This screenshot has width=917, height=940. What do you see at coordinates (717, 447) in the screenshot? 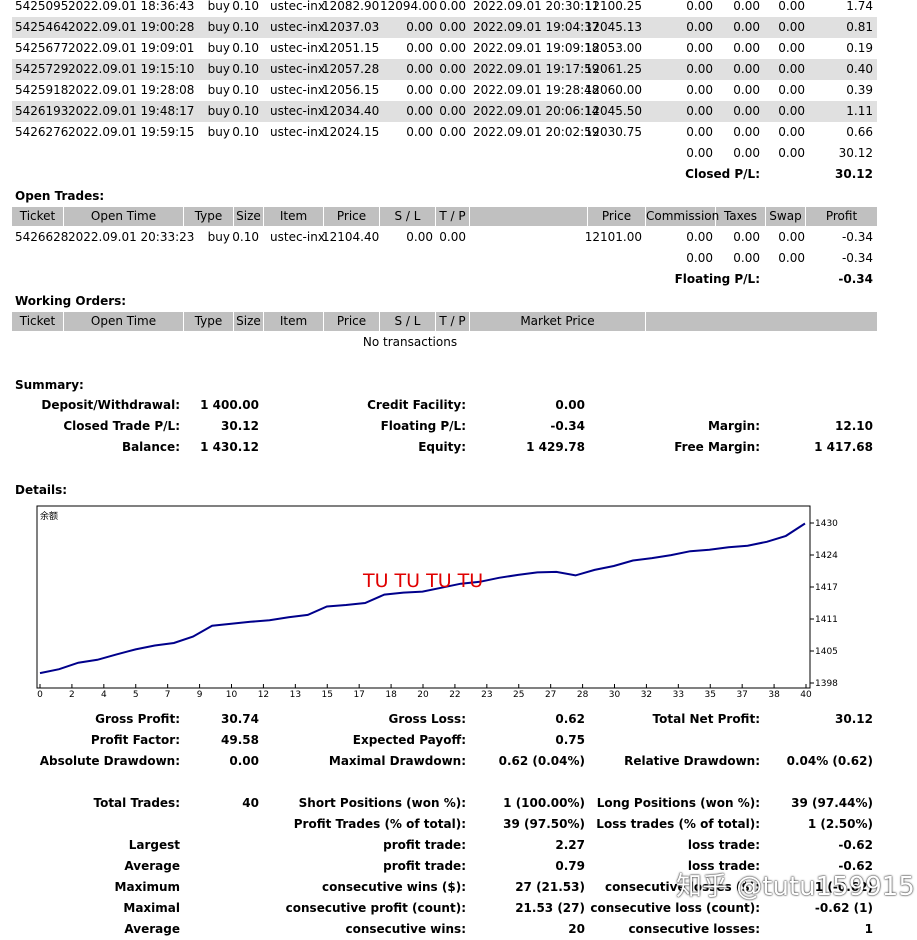
I see `free-margin-label: Free Margin:` at bounding box center [717, 447].